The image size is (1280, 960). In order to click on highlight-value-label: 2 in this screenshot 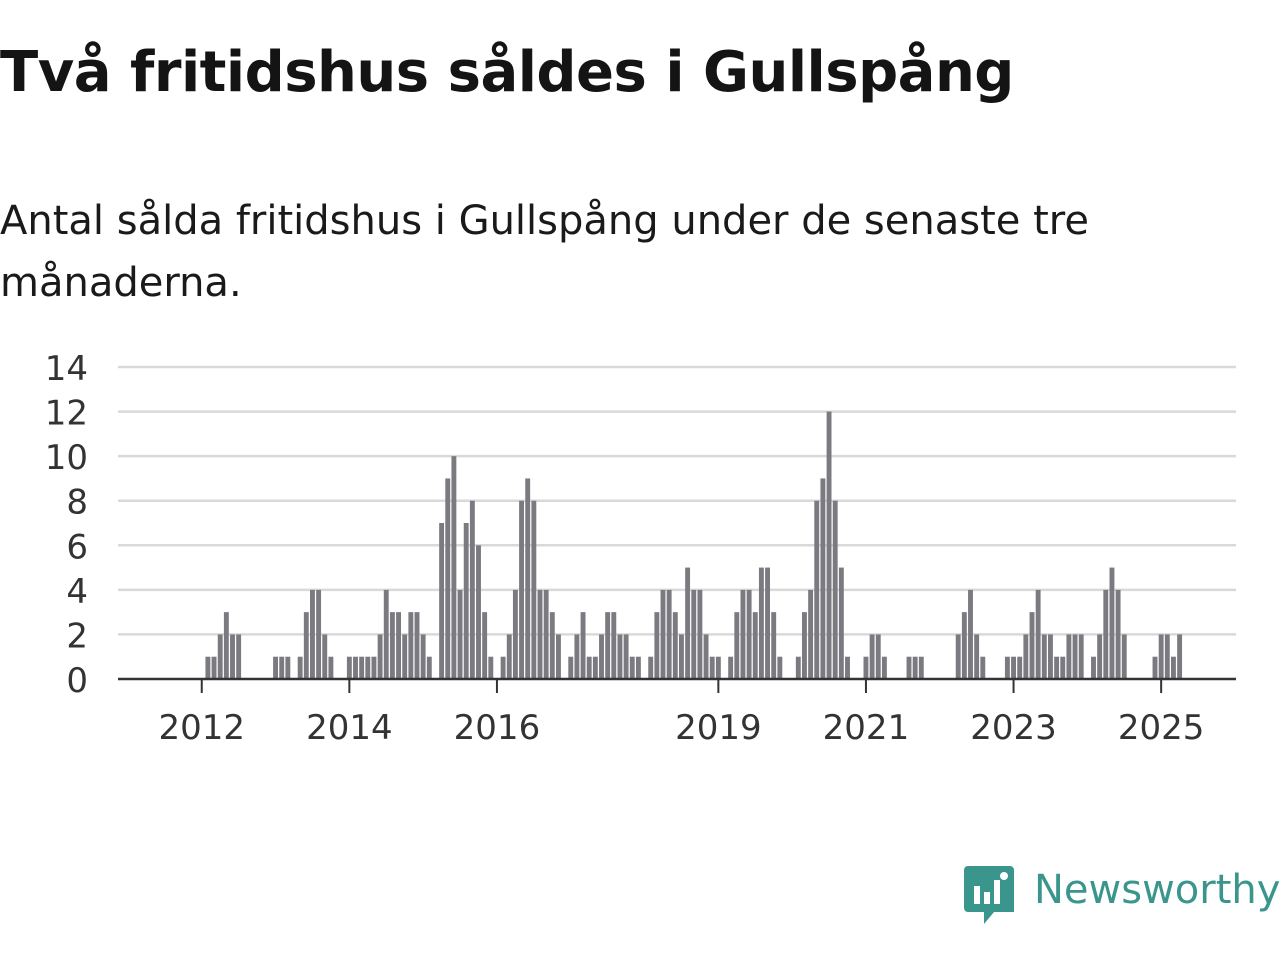, I will do `click(1185, 344)`.